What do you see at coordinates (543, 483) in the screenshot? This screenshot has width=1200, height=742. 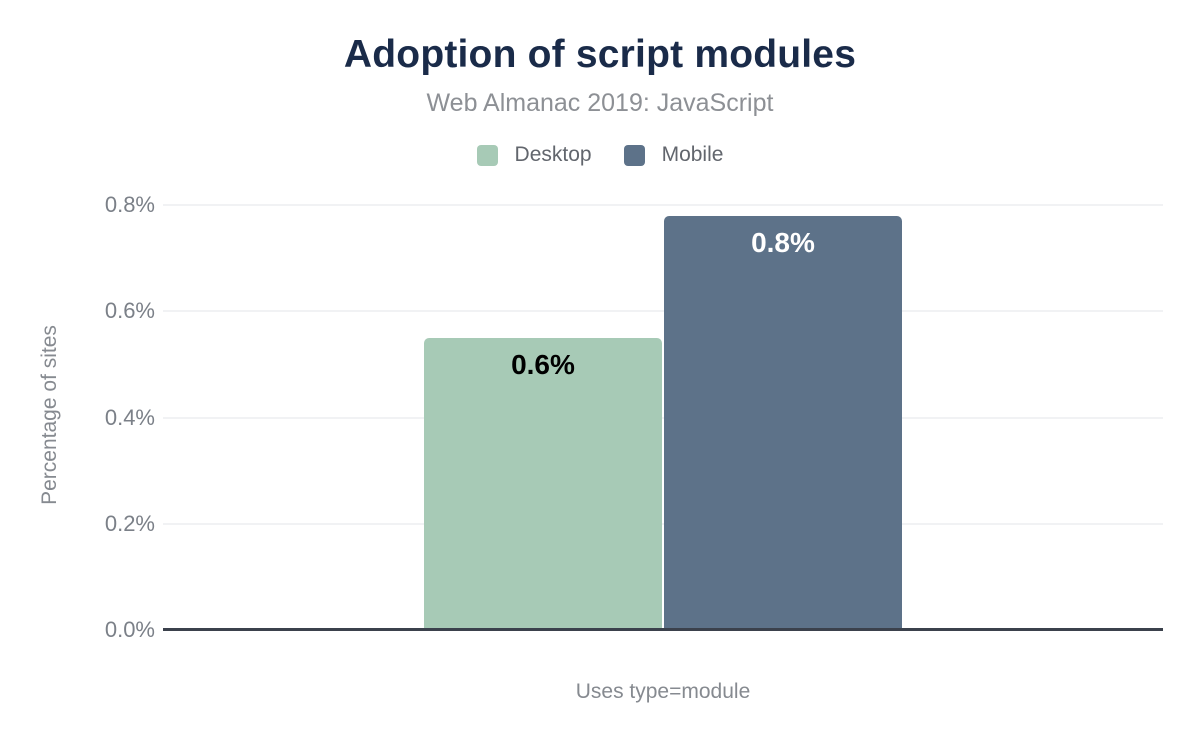 I see `bar-desktop: 0.6%` at bounding box center [543, 483].